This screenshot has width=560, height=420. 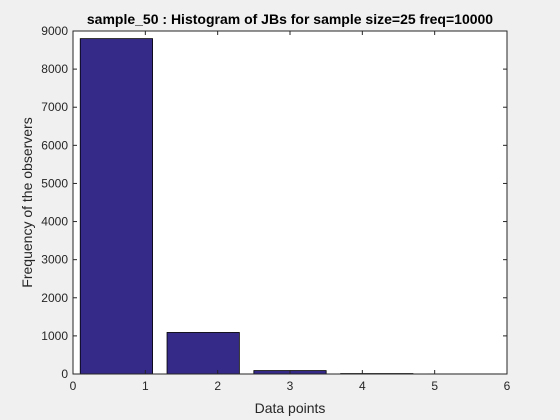 What do you see at coordinates (54, 298) in the screenshot?
I see `y-tick-label: 2000` at bounding box center [54, 298].